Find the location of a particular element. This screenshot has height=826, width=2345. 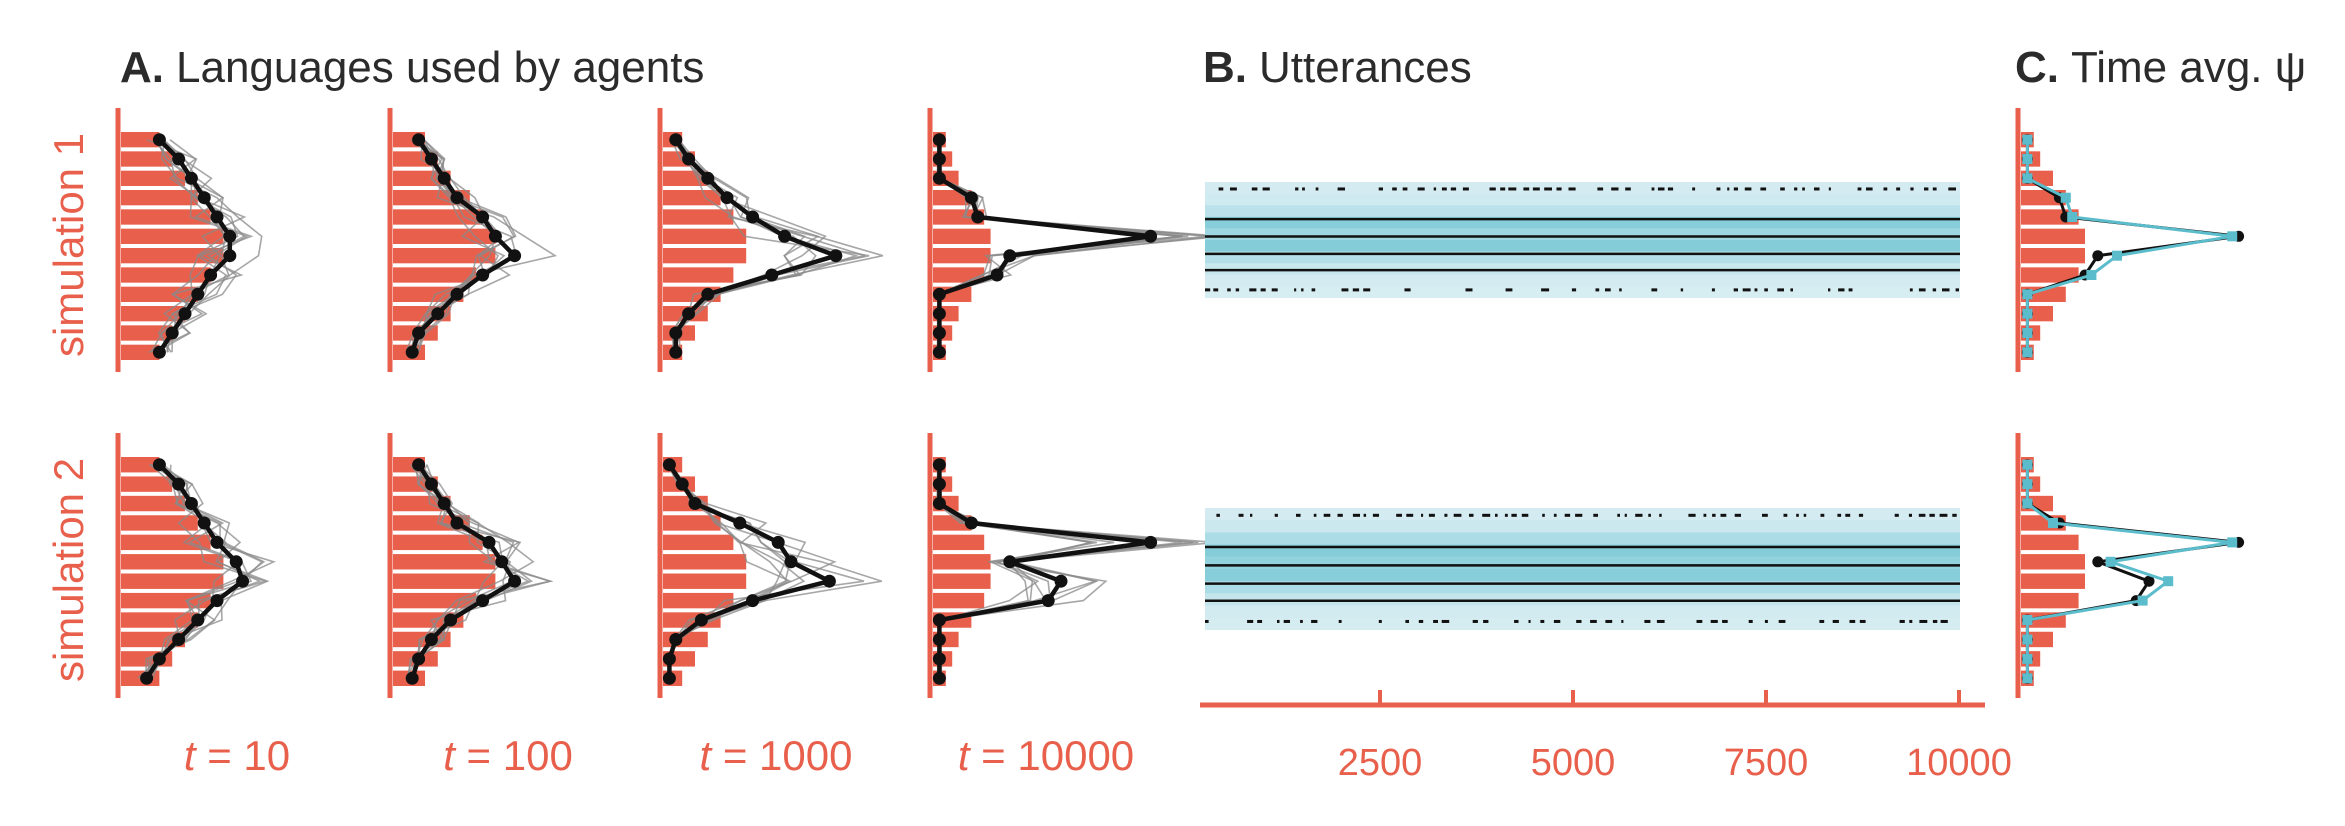

row-label-2: simulation 2 is located at coordinates (68, 570).